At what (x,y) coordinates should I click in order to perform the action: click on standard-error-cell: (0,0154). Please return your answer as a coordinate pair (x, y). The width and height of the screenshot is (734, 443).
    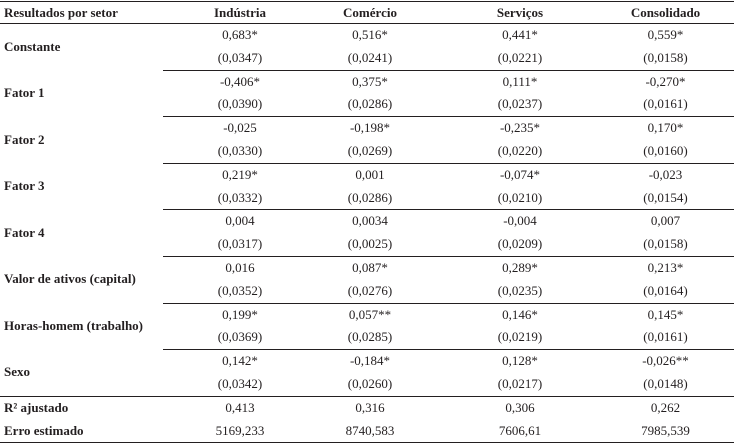
    Looking at the image, I should click on (665, 197).